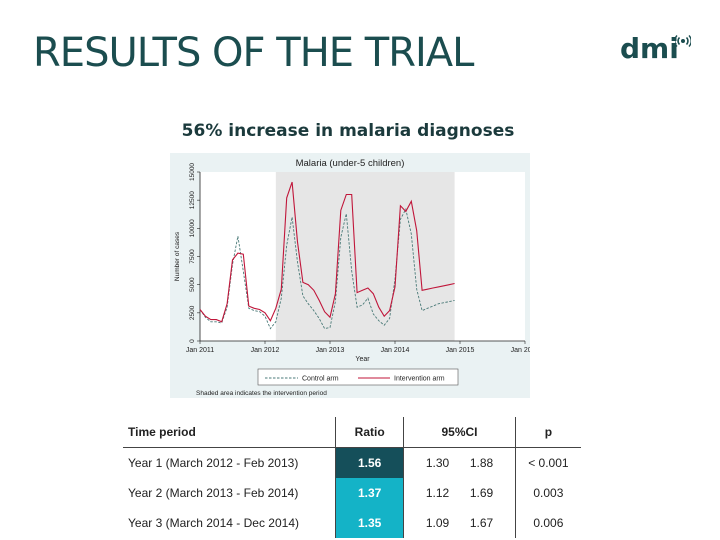  Describe the element at coordinates (548, 493) in the screenshot. I see `p-cell: 0.003` at that location.